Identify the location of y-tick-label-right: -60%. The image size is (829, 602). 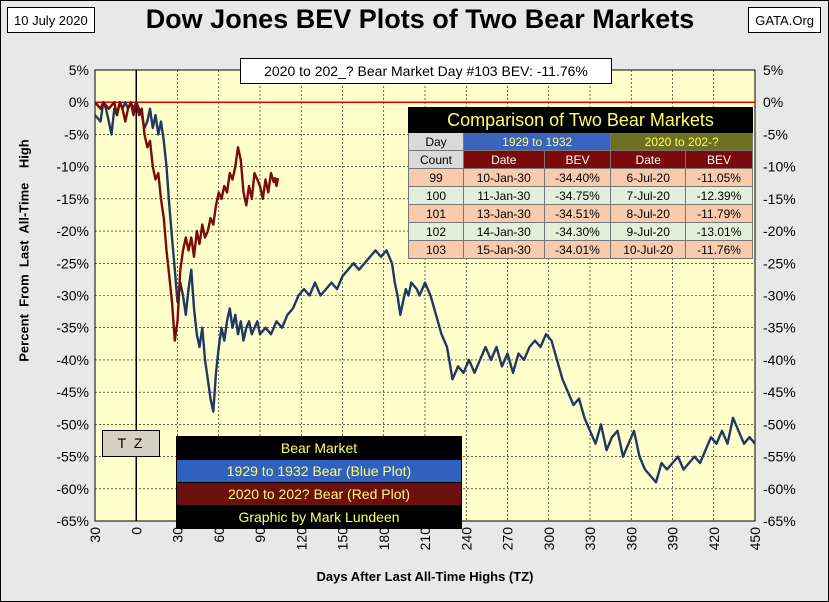
(779, 489).